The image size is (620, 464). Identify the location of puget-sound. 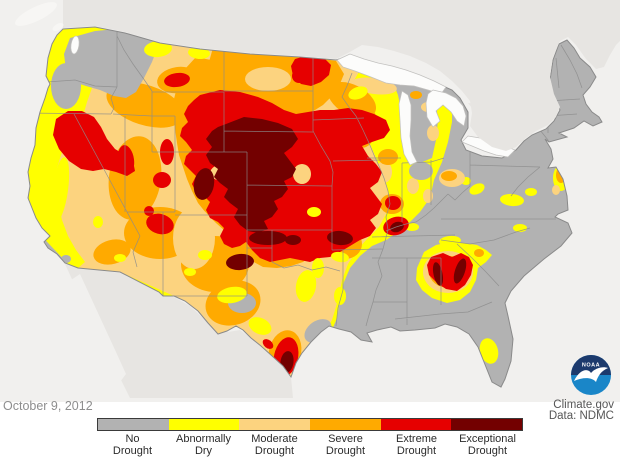
(75, 45).